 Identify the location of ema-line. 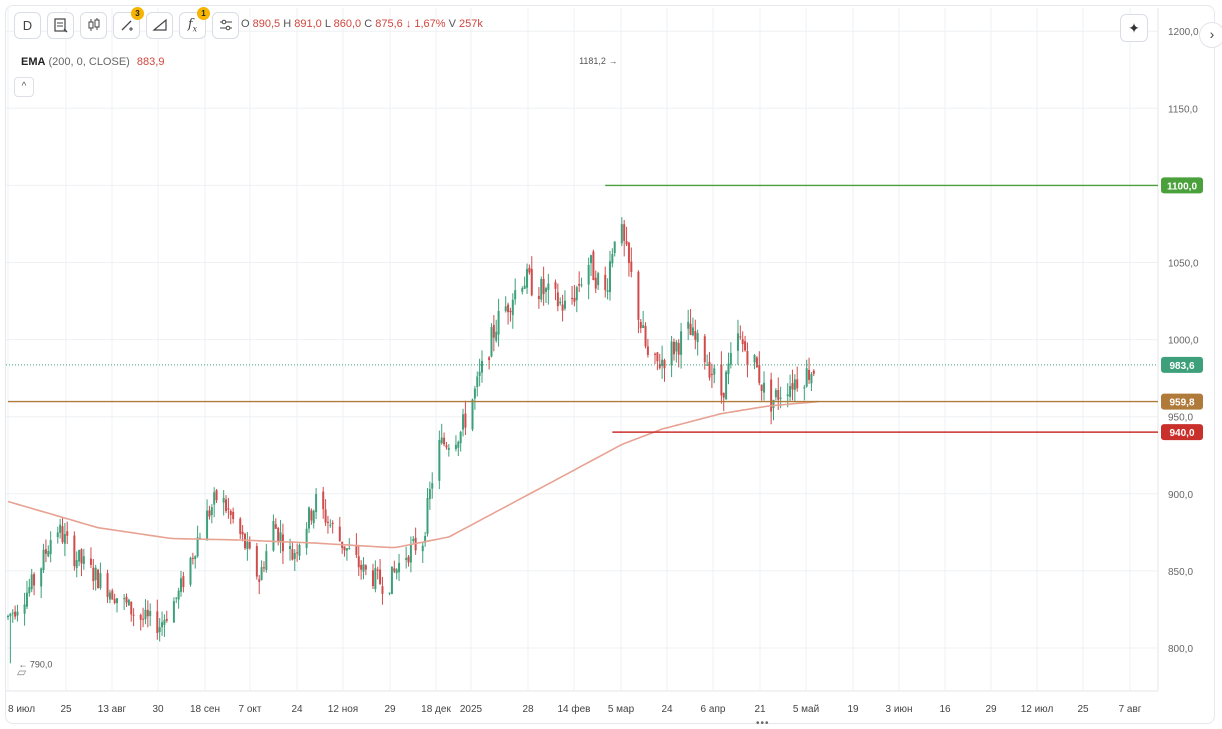
(413, 474).